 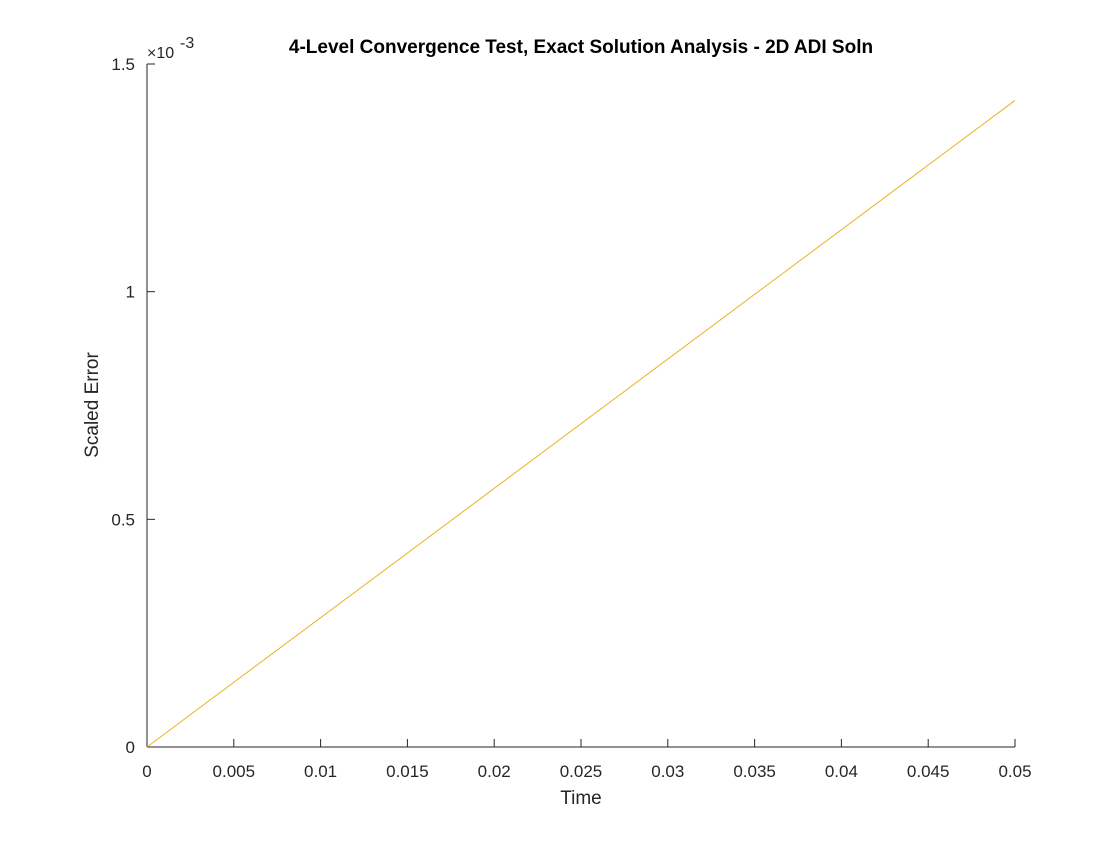 I want to click on x-tick-label: 0.015, so click(x=407, y=771).